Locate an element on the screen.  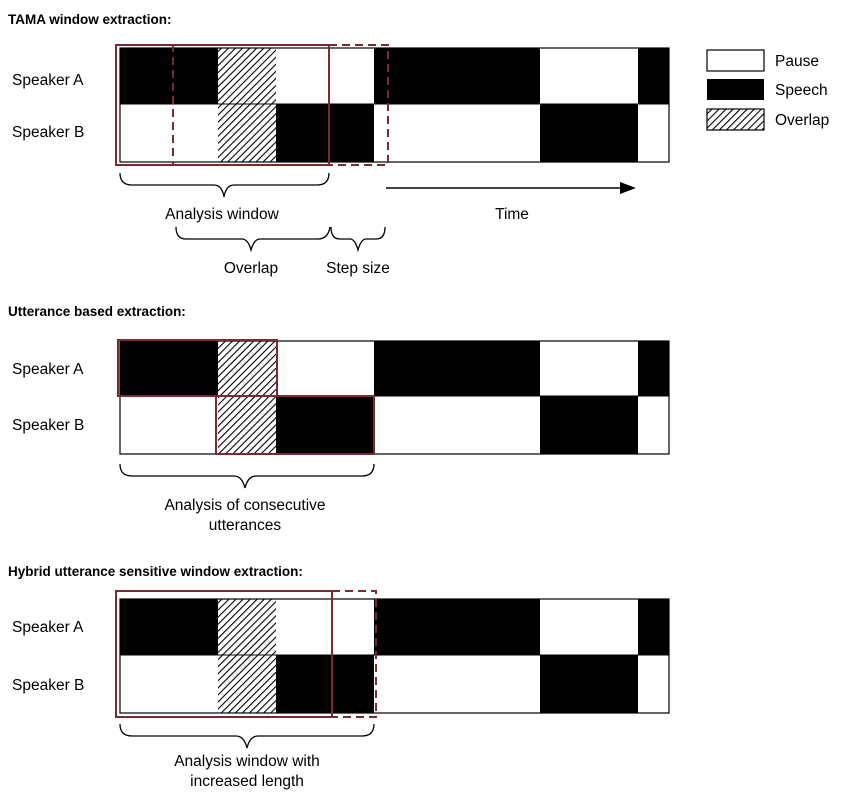
time-label: Time is located at coordinates (512, 214).